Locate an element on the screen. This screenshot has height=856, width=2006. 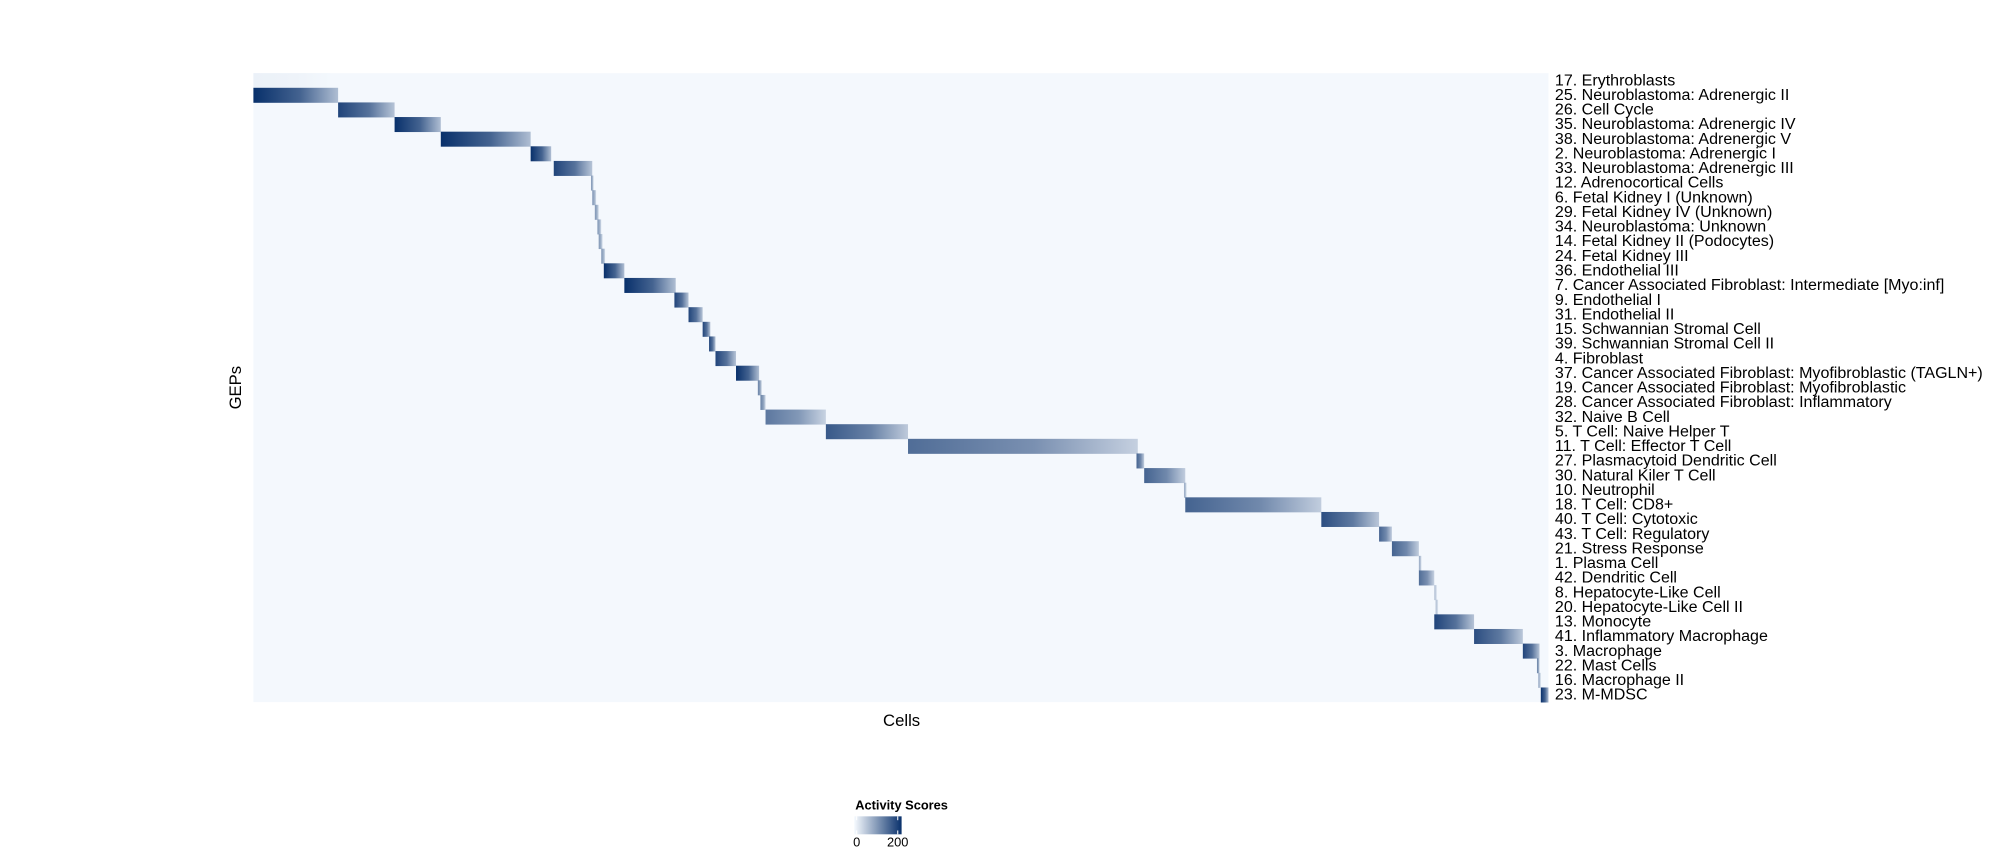
row-label: 26. Cell Cycle is located at coordinates (1604, 110).